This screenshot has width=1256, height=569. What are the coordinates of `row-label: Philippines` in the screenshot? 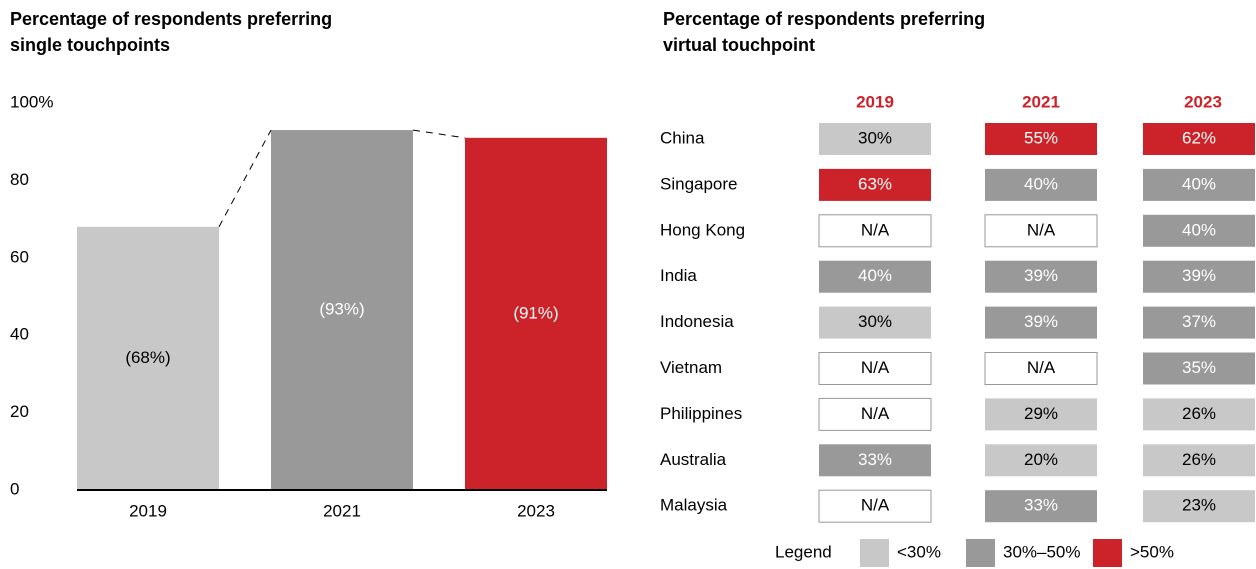 It's located at (701, 413).